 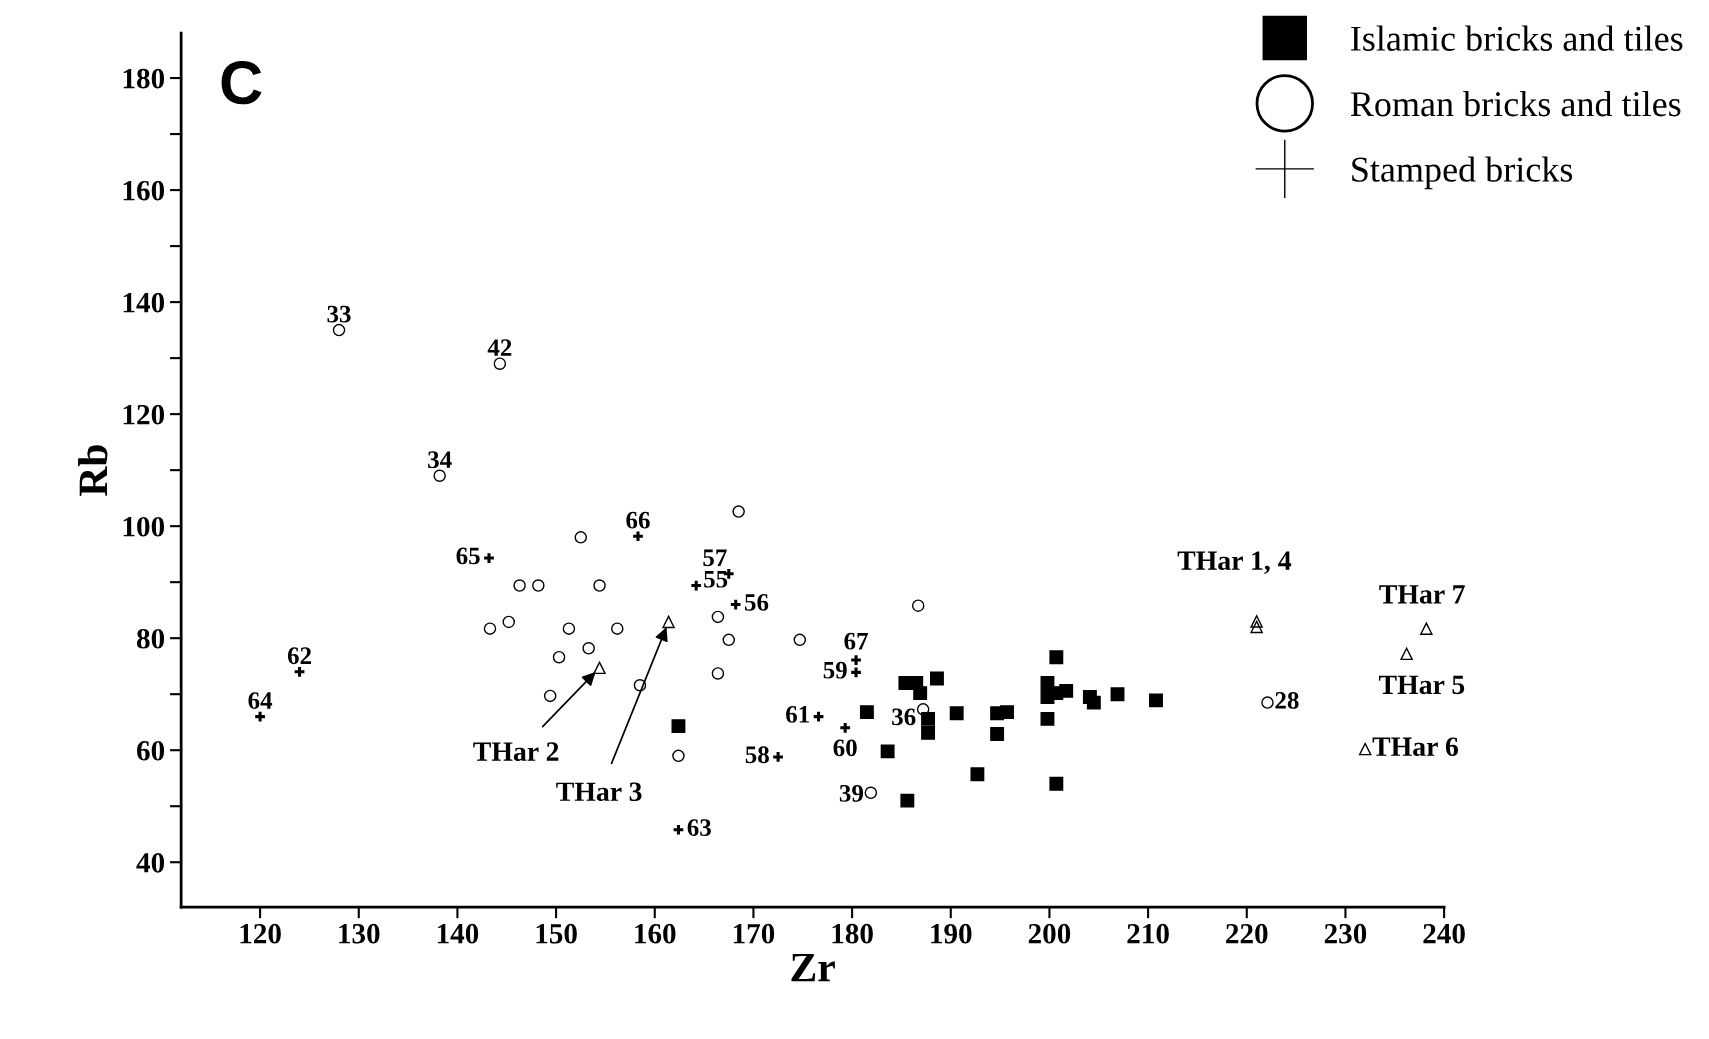 I want to click on x-tick-label: 220, so click(x=1247, y=933).